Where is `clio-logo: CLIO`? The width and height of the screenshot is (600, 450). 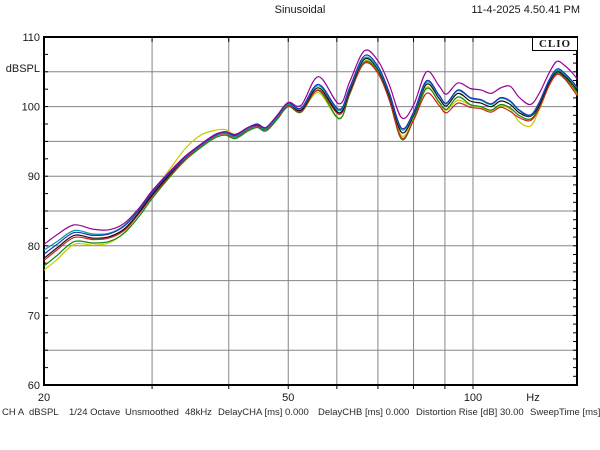 clio-logo: CLIO is located at coordinates (555, 44).